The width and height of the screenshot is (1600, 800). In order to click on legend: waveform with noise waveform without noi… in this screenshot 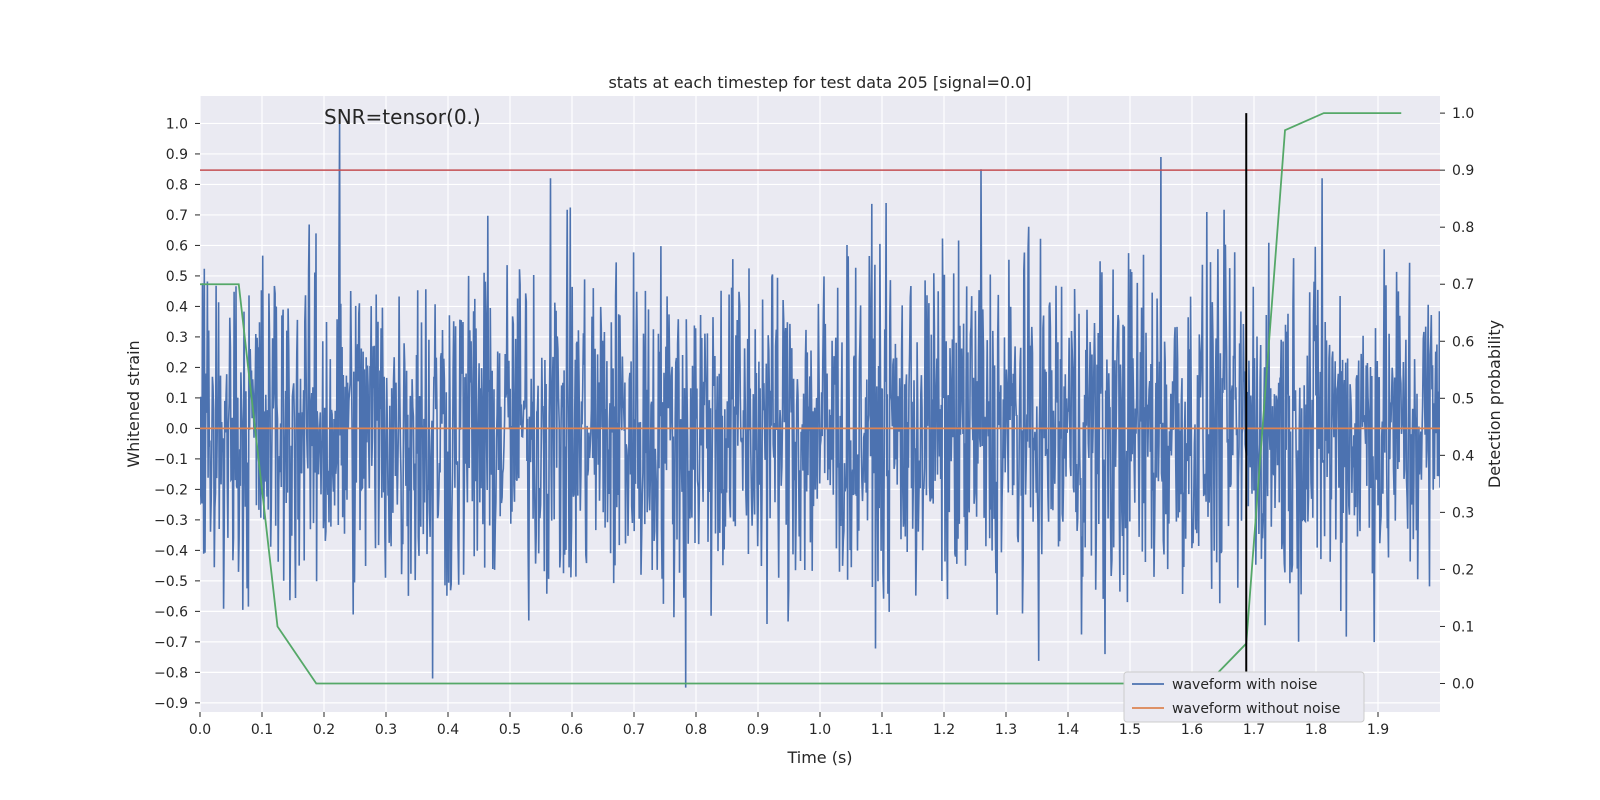, I will do `click(1244, 697)`.